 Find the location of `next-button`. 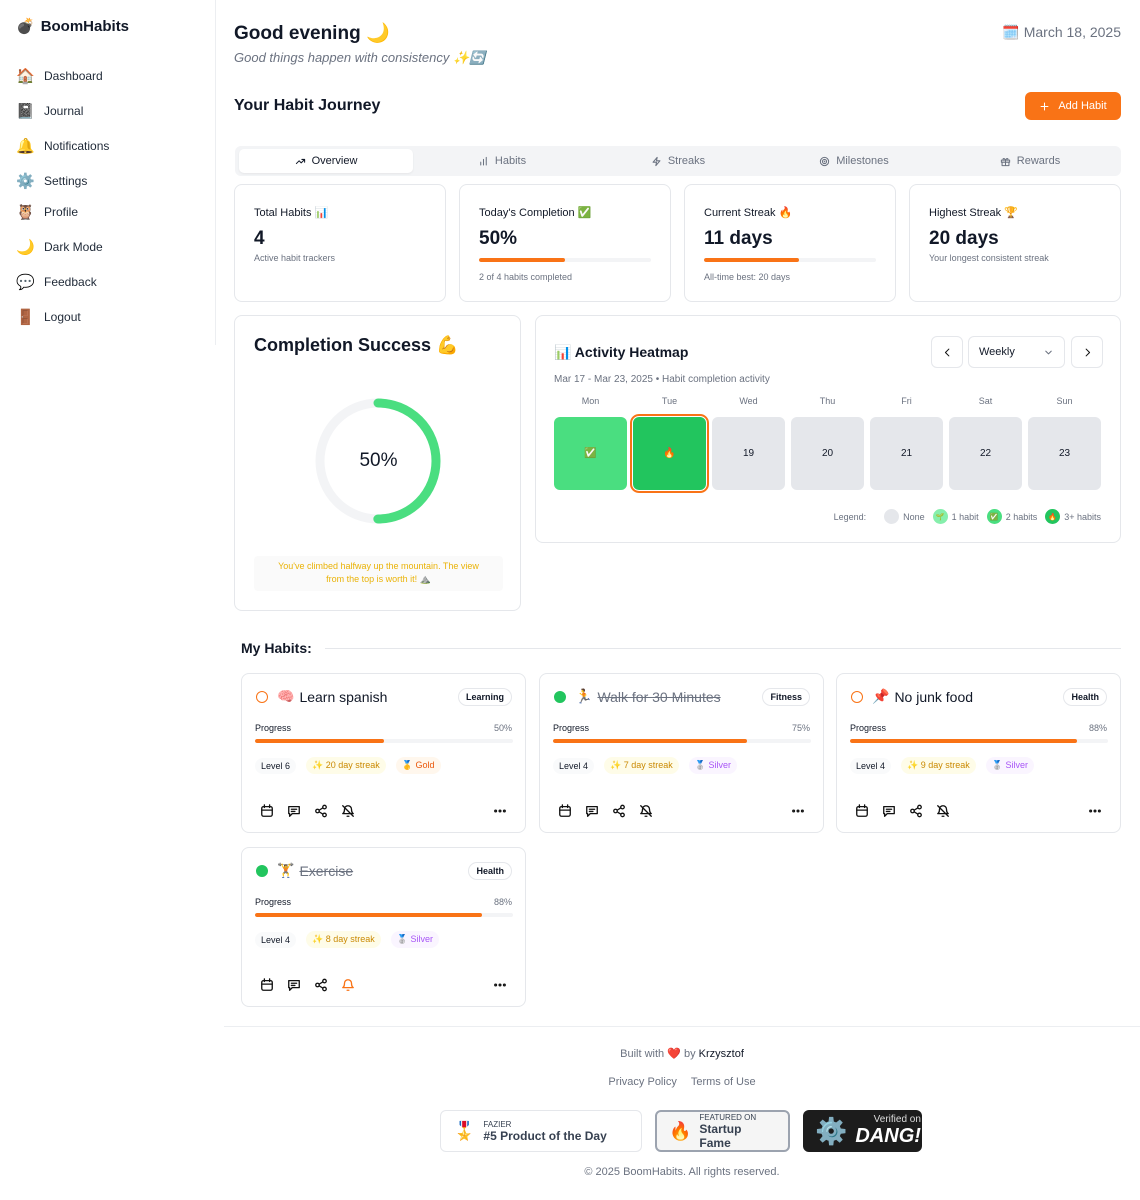

next-button is located at coordinates (1087, 352).